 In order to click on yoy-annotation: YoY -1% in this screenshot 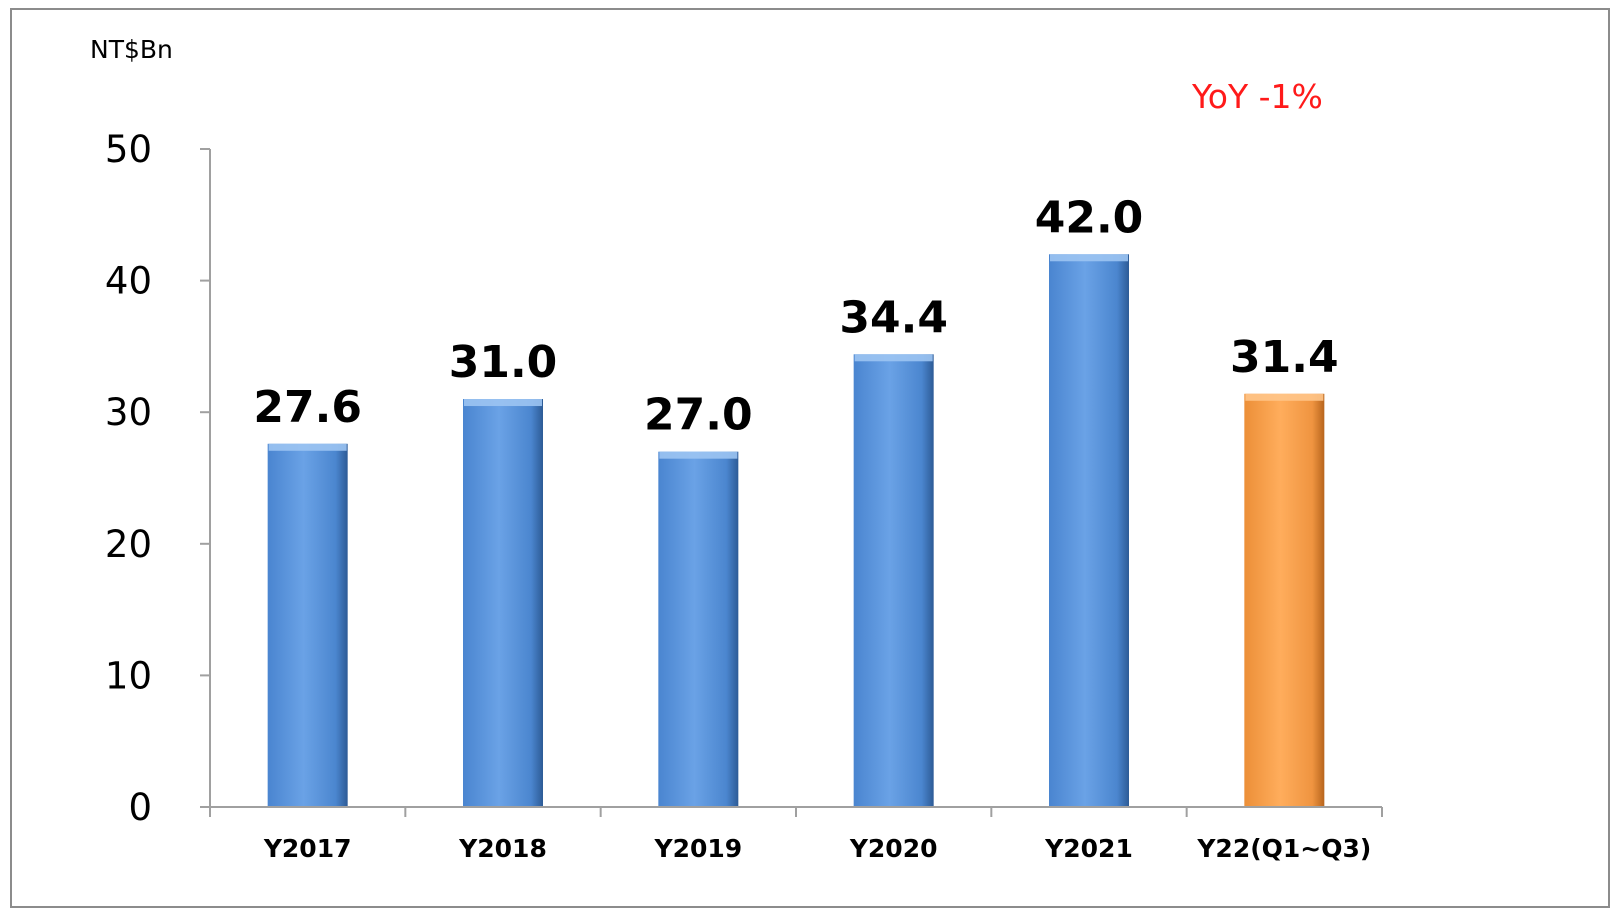, I will do `click(1257, 96)`.